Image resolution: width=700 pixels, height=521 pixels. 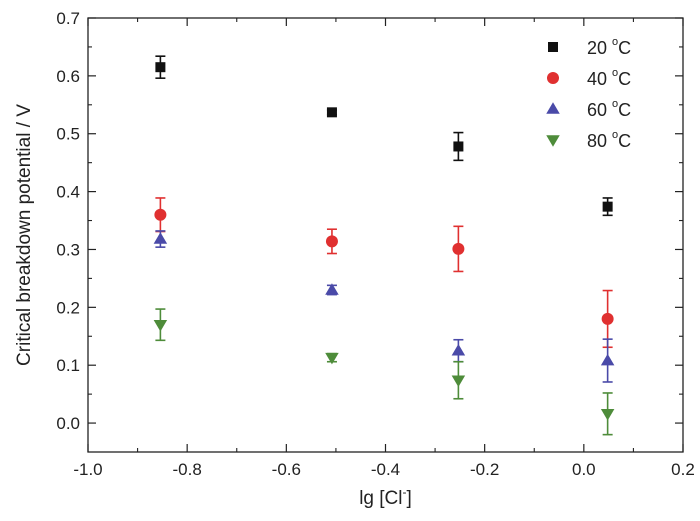 I want to click on legend-item: 20 oC, so click(x=589, y=47).